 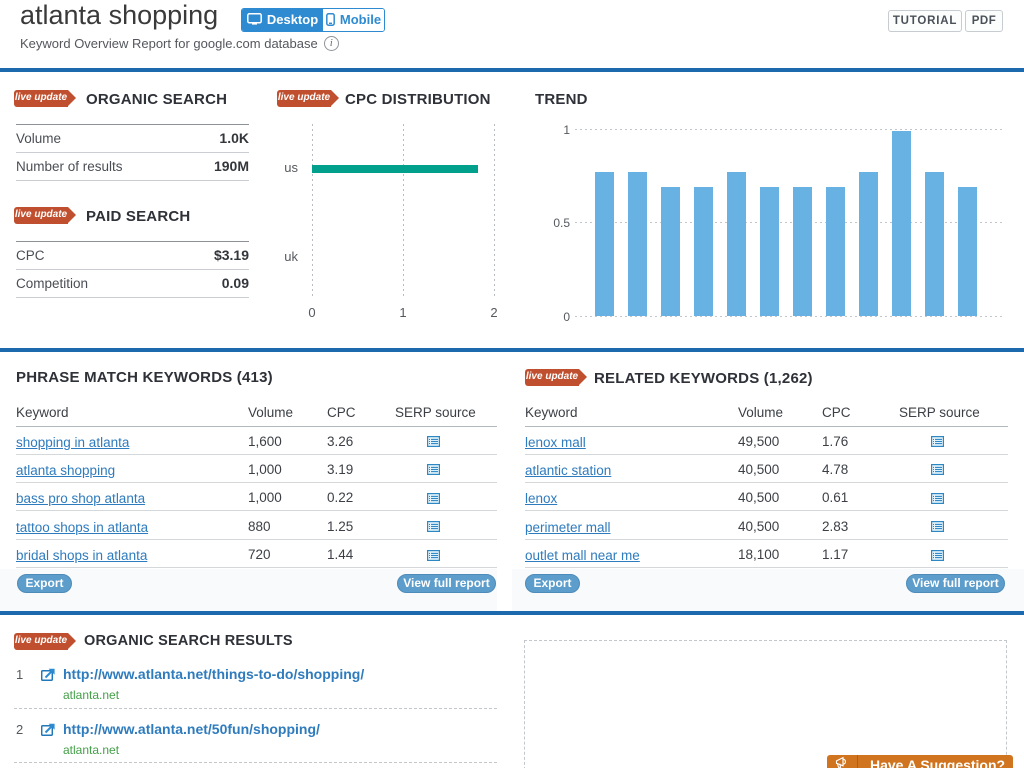 I want to click on svg-text: uk, so click(x=291, y=256).